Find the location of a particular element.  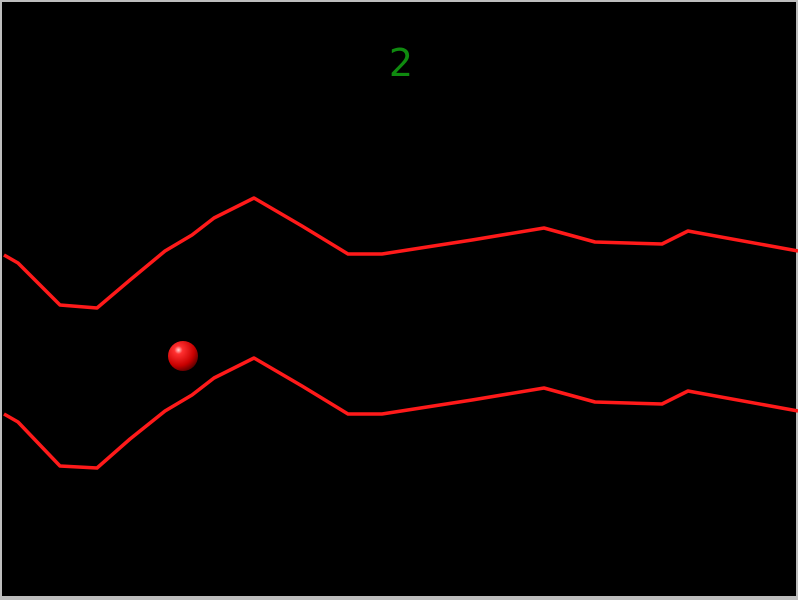

player-ball is located at coordinates (183, 356).